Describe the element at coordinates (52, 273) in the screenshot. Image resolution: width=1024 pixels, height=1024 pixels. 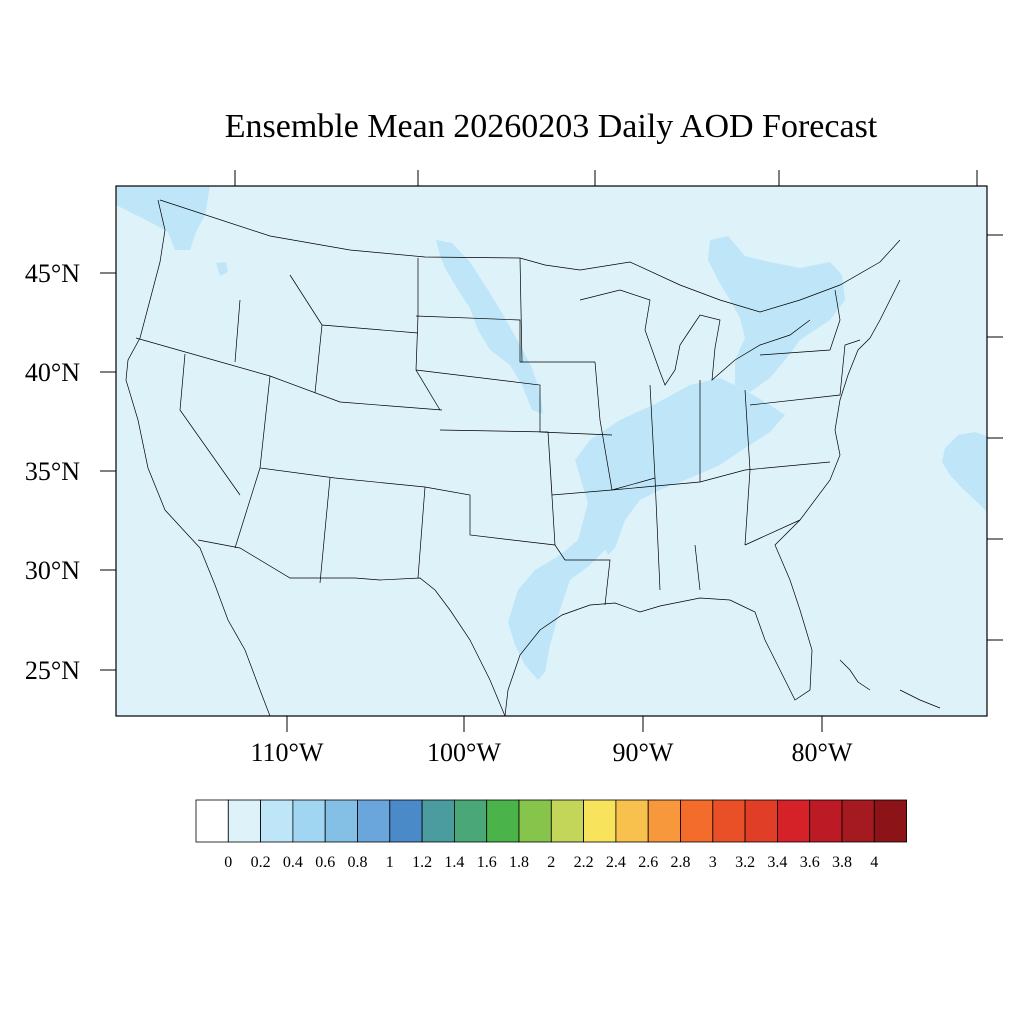
I see `lat-label-45: 45°N` at that location.